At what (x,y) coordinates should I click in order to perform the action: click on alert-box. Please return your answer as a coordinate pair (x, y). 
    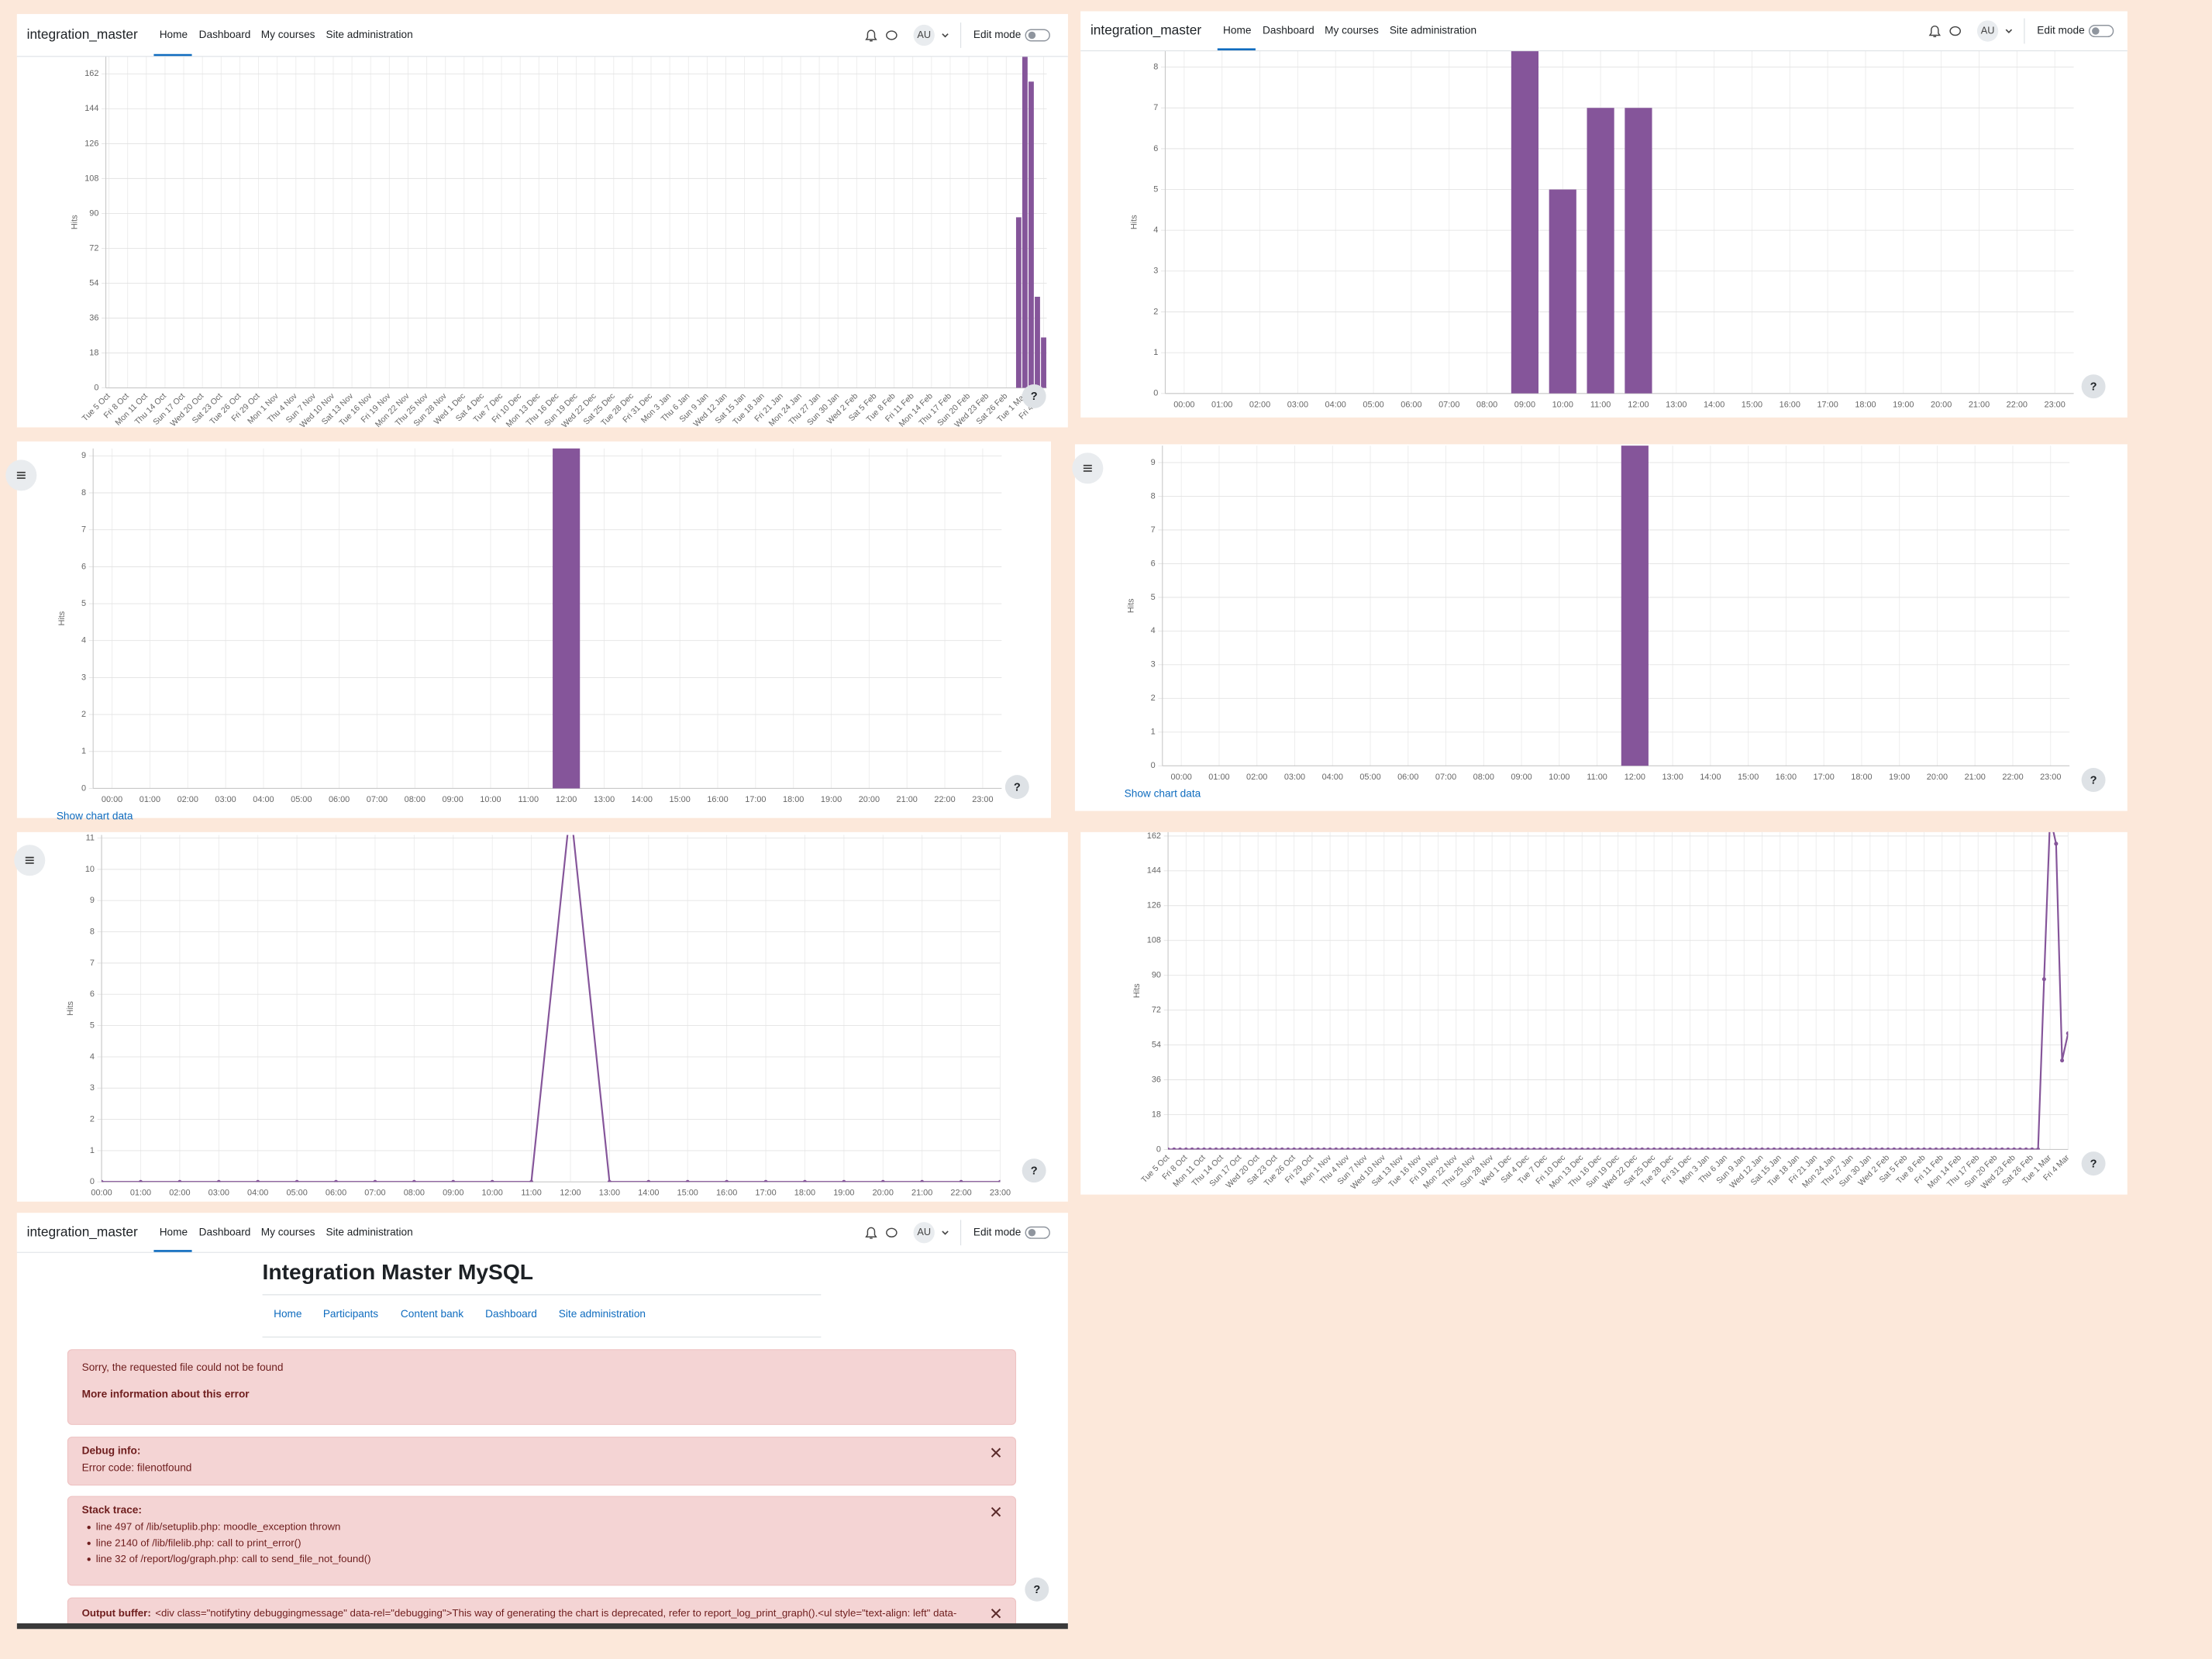
    Looking at the image, I should click on (542, 1610).